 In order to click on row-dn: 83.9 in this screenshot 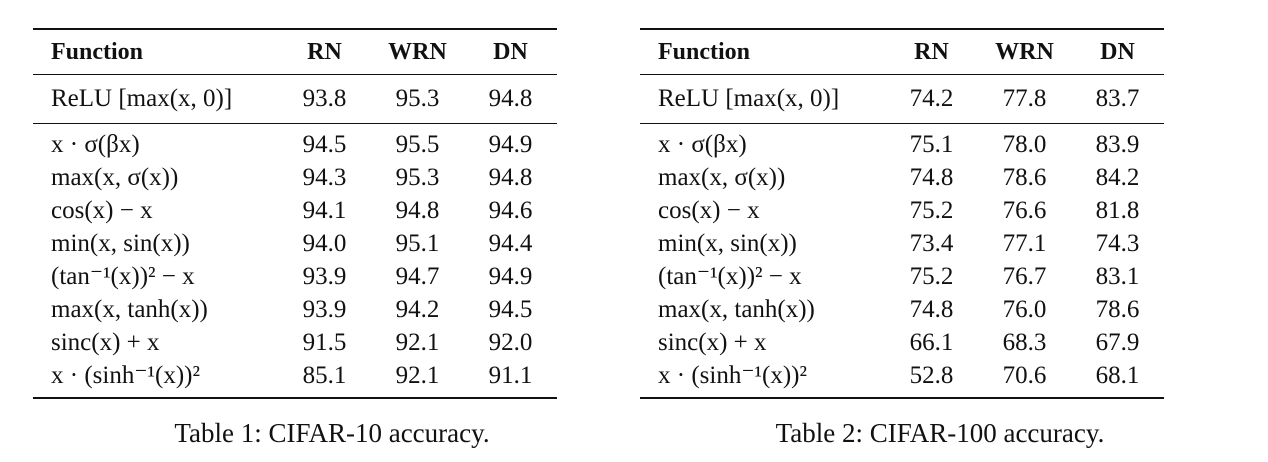, I will do `click(1117, 144)`.